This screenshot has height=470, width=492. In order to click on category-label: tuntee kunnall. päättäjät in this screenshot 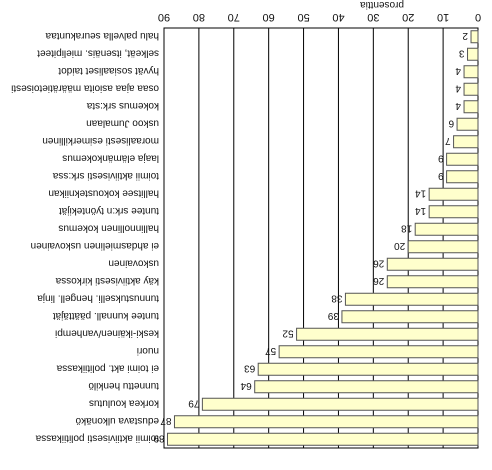, I will do `click(106, 315)`.